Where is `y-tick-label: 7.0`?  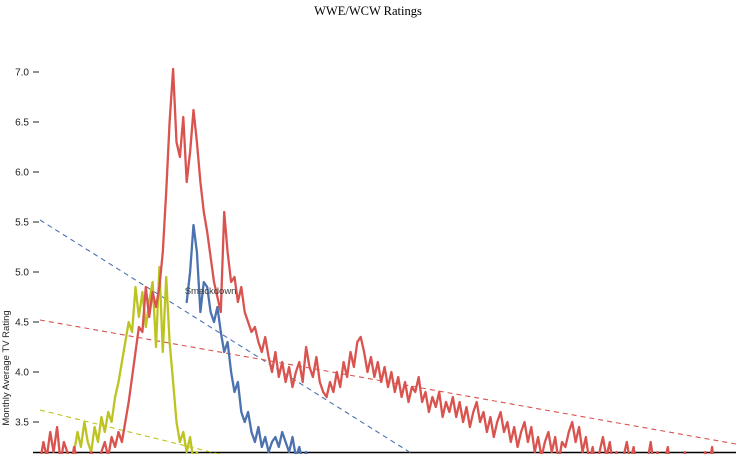
y-tick-label: 7.0 is located at coordinates (22, 73).